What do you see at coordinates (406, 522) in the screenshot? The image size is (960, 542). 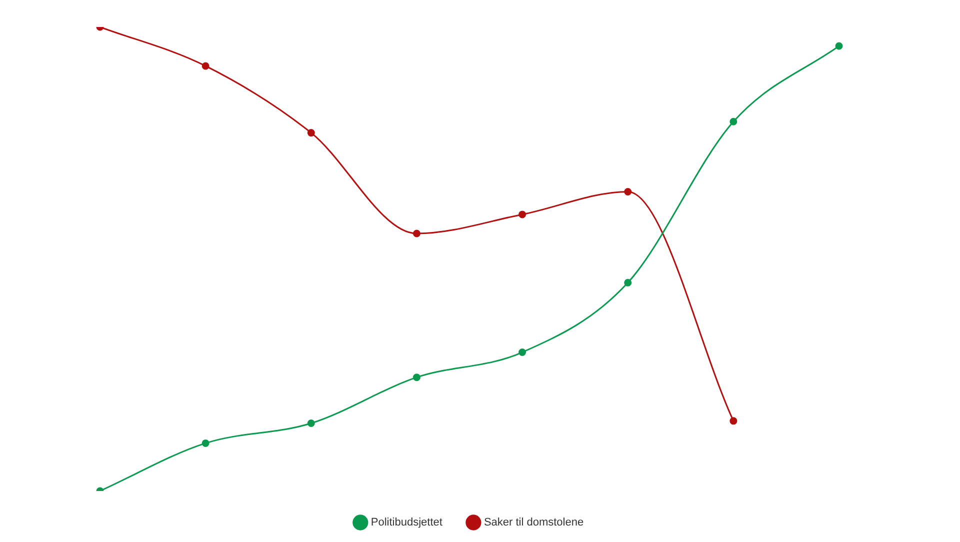 I see `legend-label: Politibudsjettet` at bounding box center [406, 522].